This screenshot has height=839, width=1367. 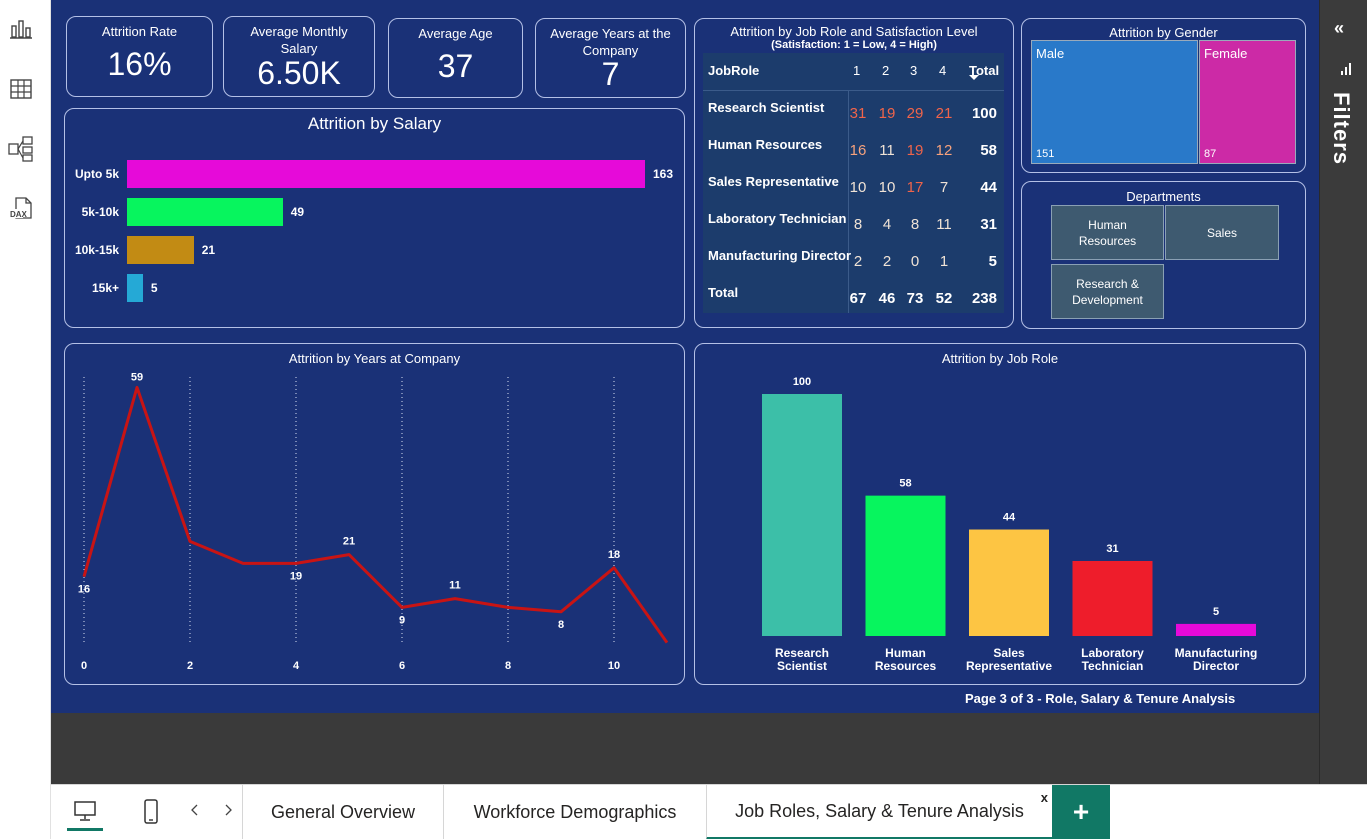 I want to click on next-page-icon, so click(x=228, y=811).